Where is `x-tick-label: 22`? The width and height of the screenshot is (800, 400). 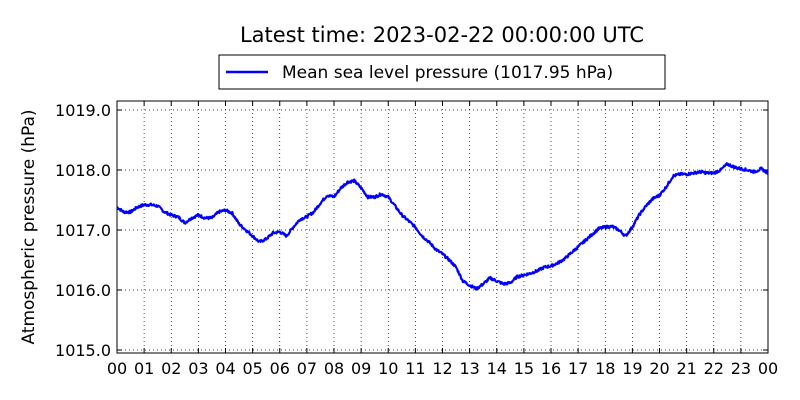
x-tick-label: 22 is located at coordinates (714, 368).